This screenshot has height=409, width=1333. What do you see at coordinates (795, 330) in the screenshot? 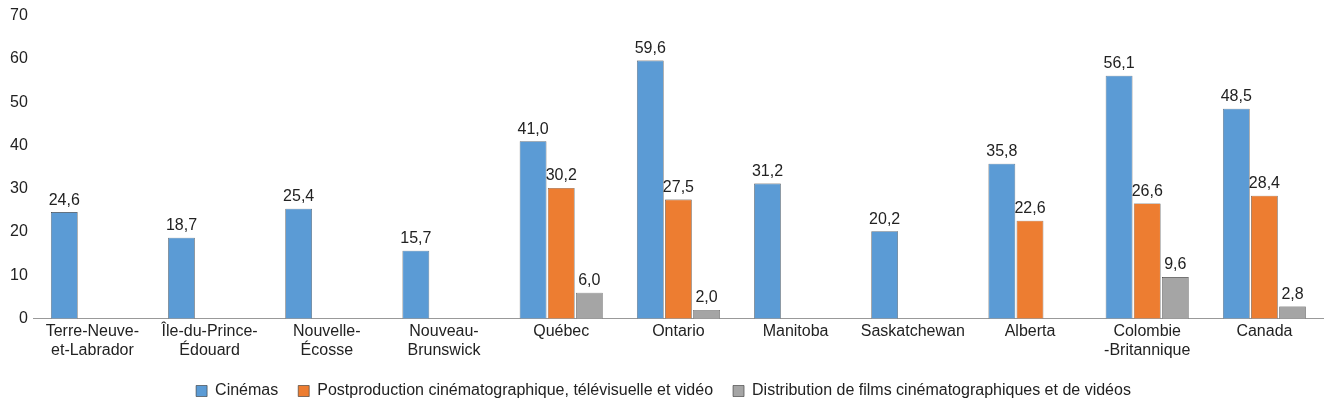
I see `x-tick-label: Manitoba` at bounding box center [795, 330].